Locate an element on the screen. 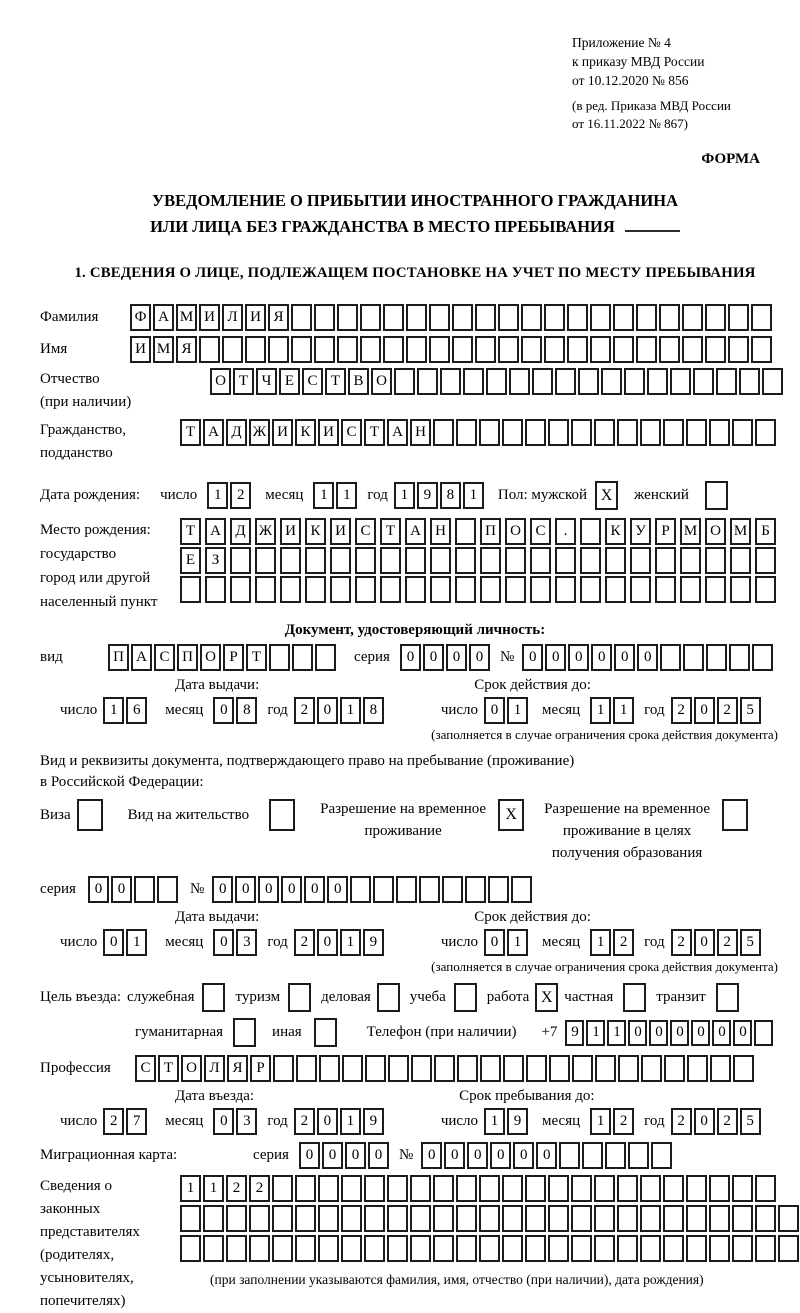 This screenshot has height=1313, width=800. char-cell: 5 is located at coordinates (750, 943).